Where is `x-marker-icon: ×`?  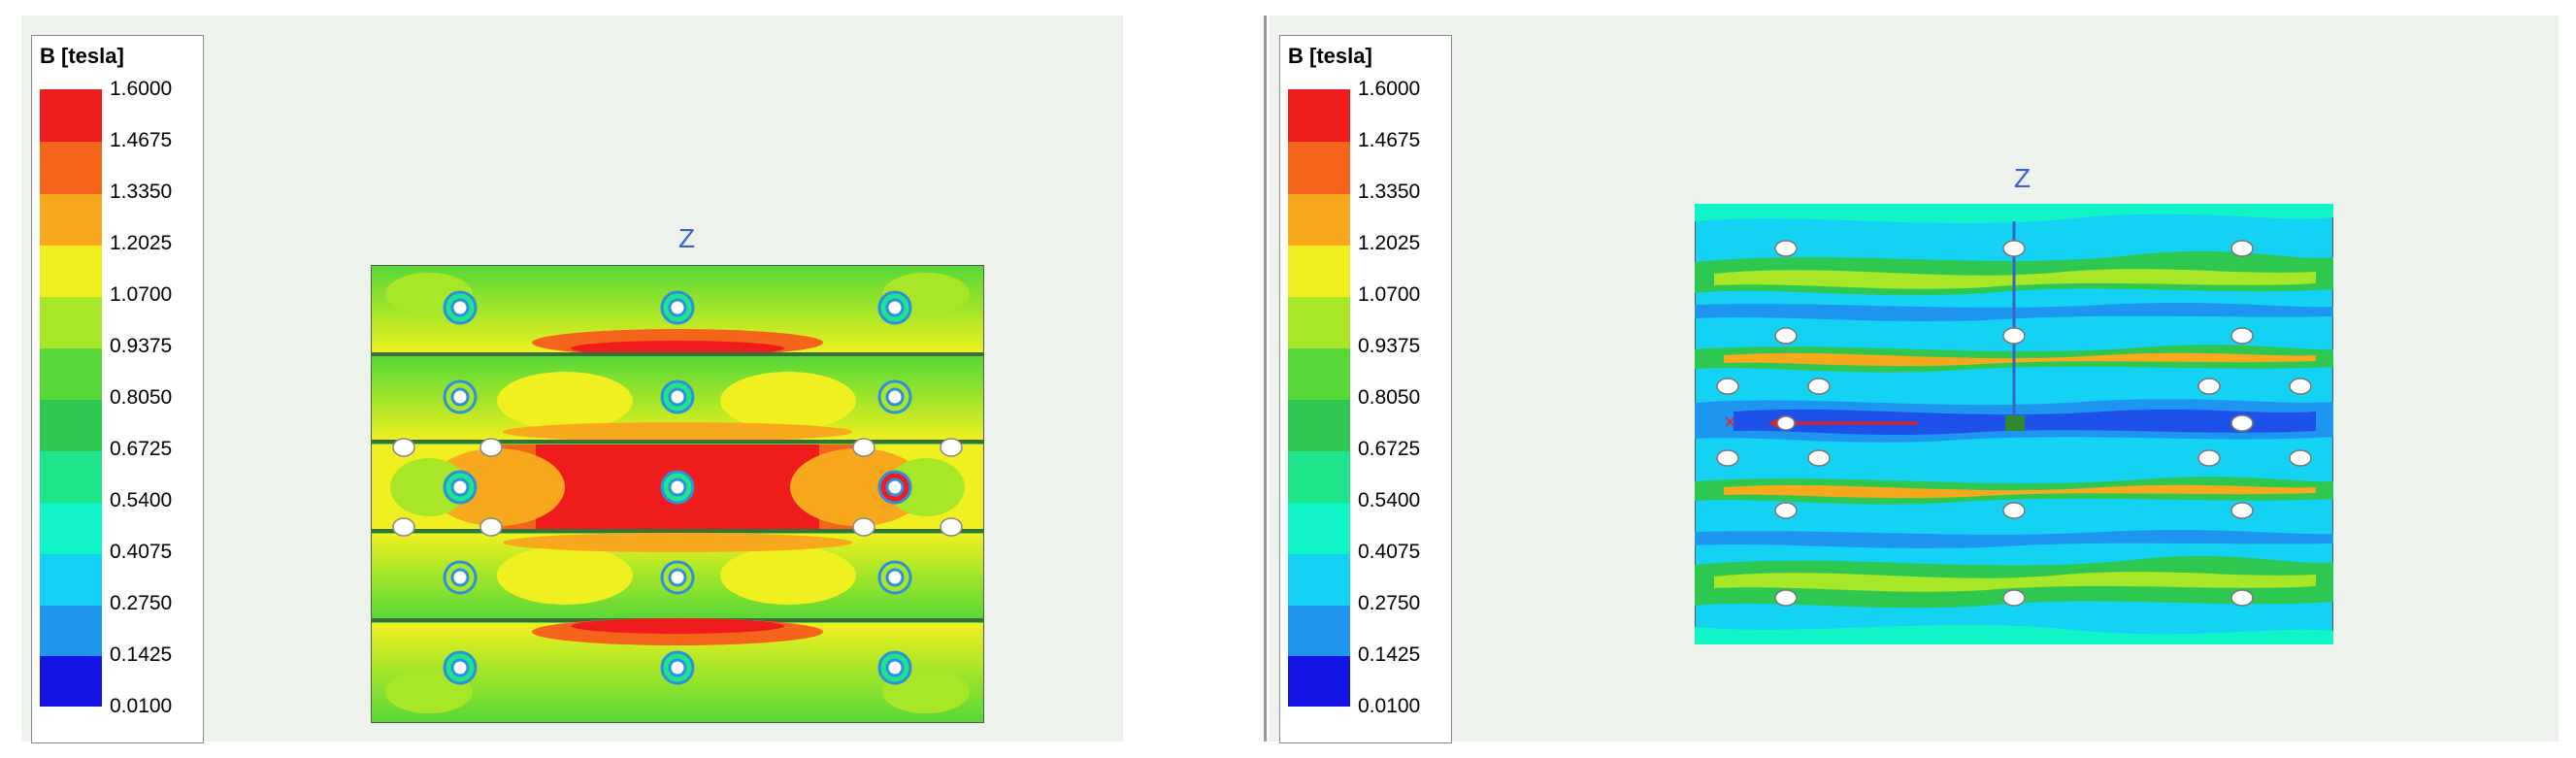
x-marker-icon: × is located at coordinates (1730, 422).